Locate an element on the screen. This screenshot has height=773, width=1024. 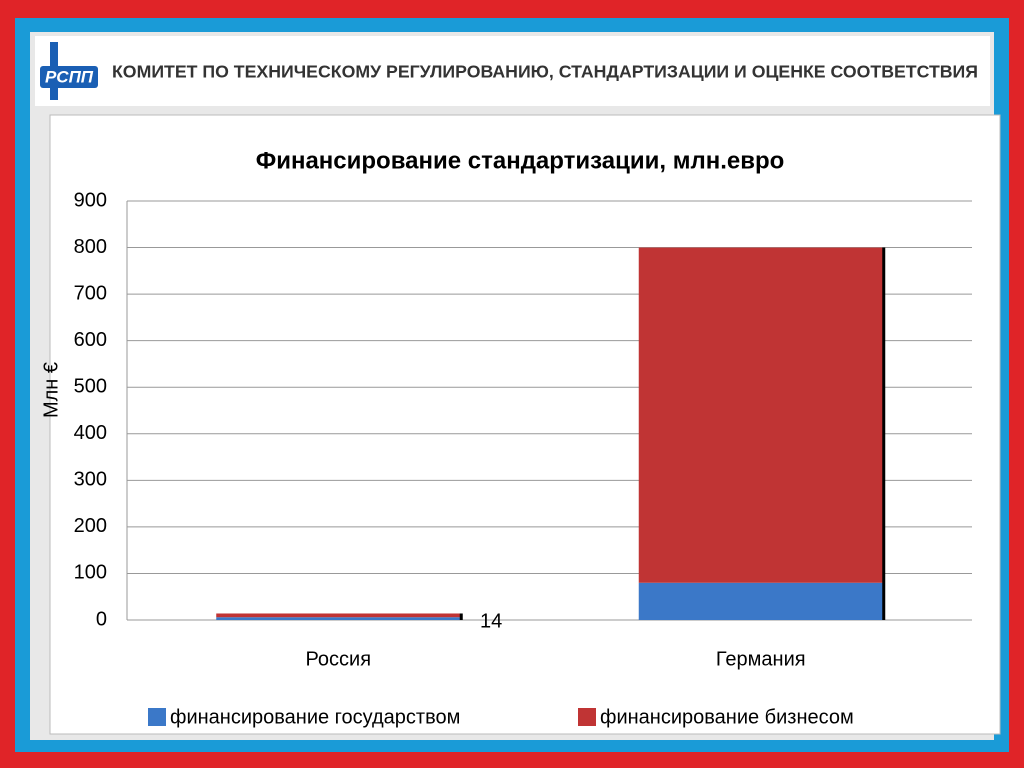
legend-label: финансирование государством is located at coordinates (315, 717).